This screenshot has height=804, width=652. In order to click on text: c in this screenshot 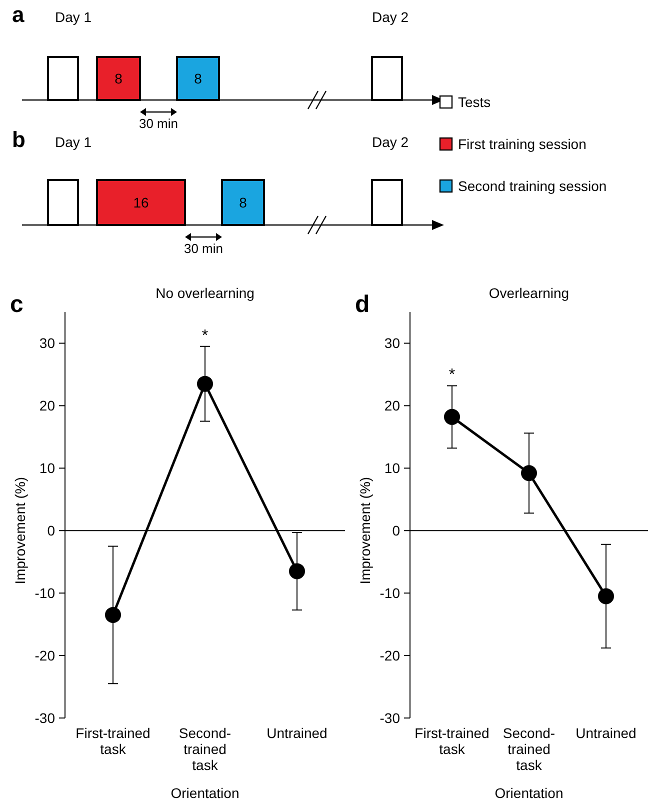, I will do `click(17, 304)`.